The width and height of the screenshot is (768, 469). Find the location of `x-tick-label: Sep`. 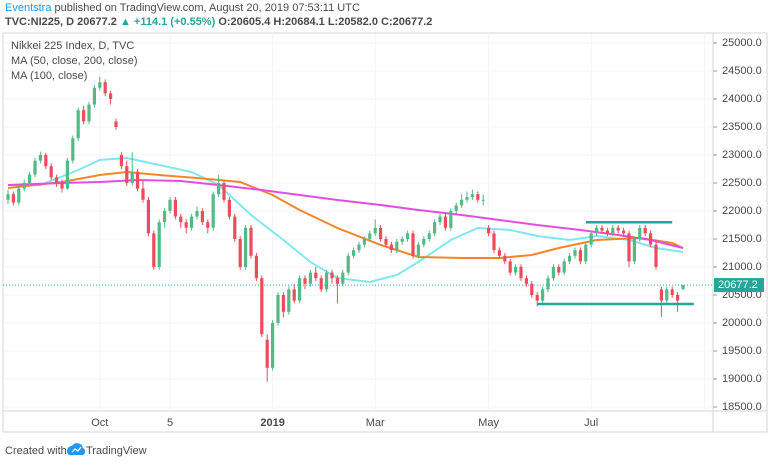

x-tick-label: Sep is located at coordinates (705, 423).